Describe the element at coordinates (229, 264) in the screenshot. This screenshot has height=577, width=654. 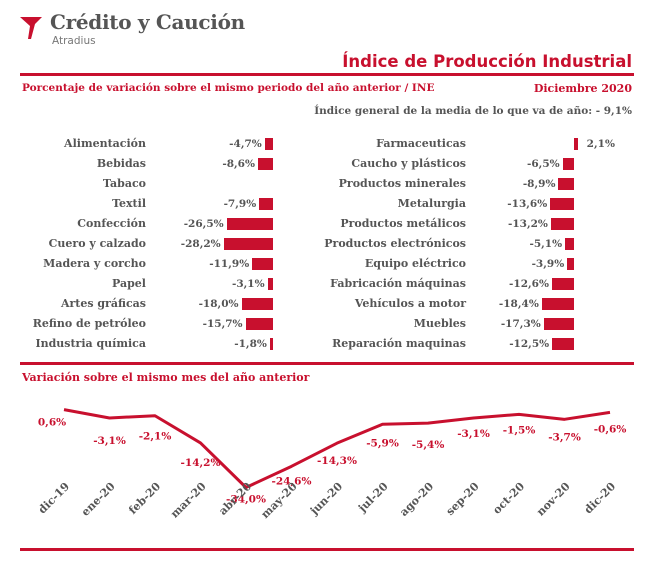
I see `value-label: -11,9%` at that location.